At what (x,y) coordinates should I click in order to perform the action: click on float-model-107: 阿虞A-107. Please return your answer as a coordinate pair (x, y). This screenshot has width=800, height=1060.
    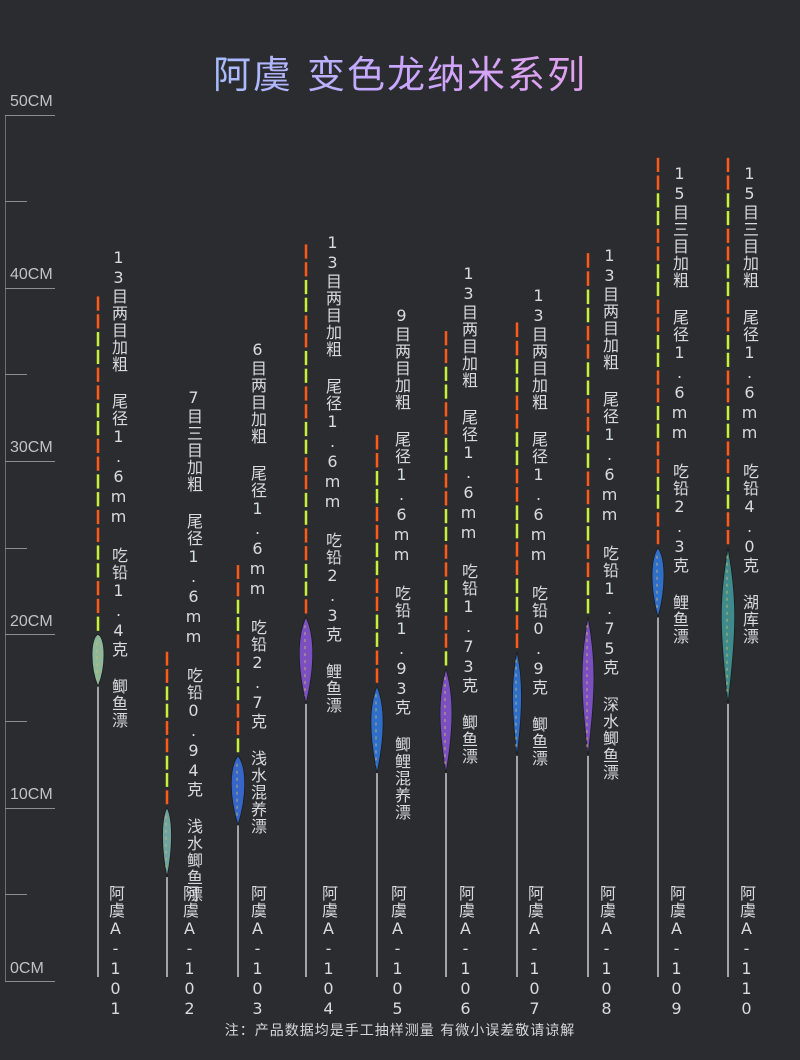
    Looking at the image, I should click on (534, 952).